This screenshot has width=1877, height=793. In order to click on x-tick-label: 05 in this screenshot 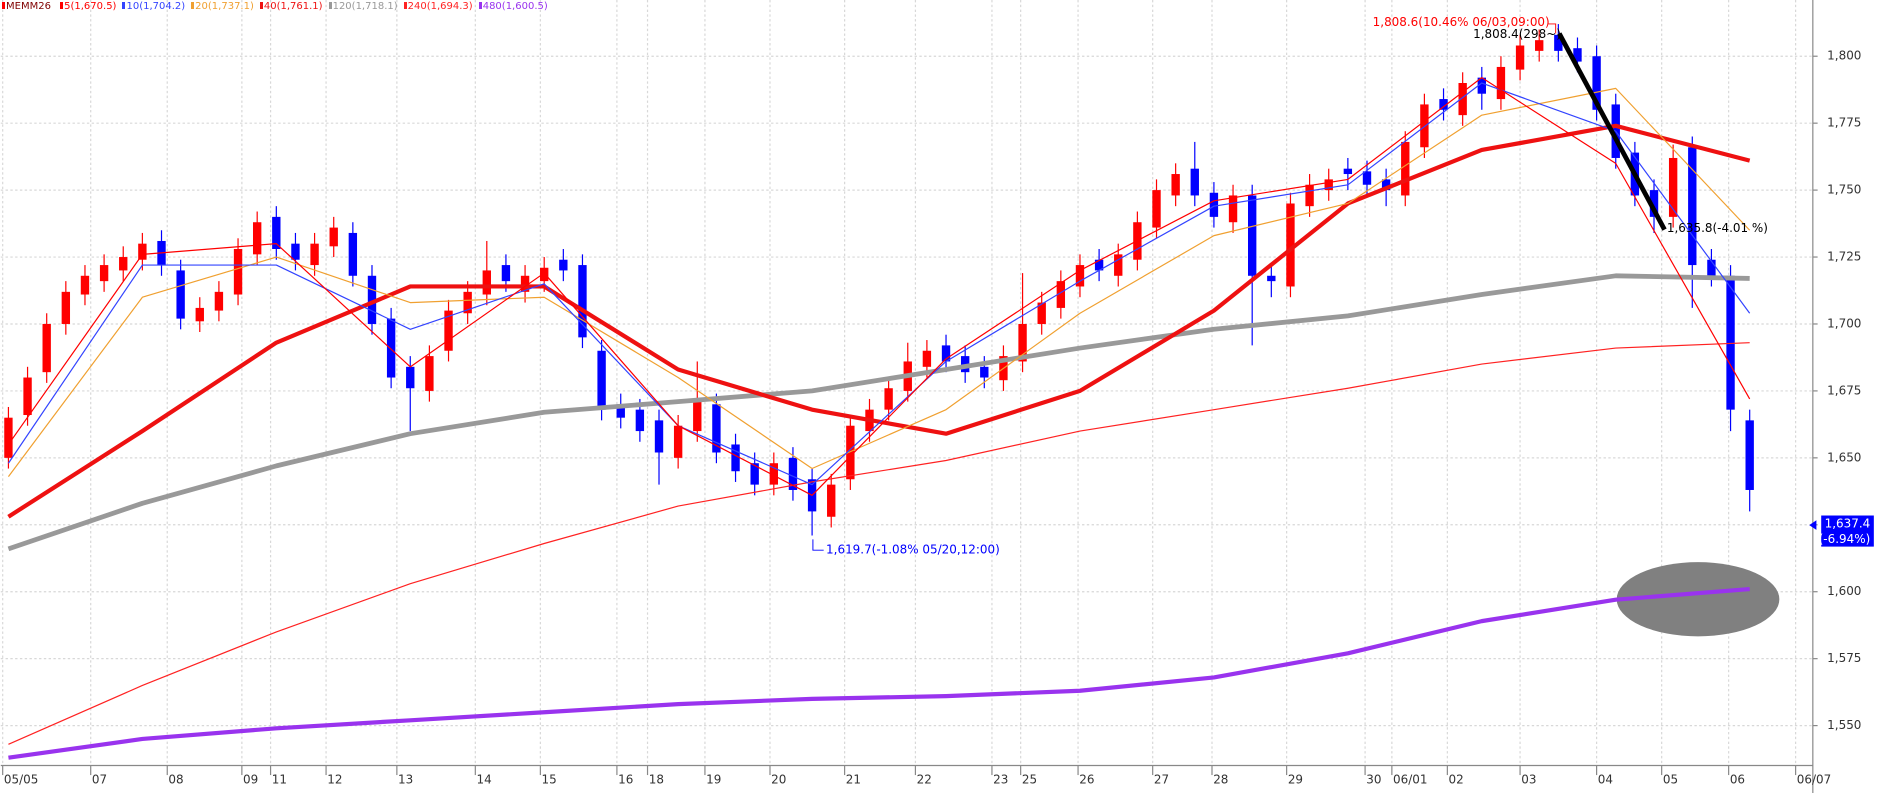, I will do `click(1670, 779)`.